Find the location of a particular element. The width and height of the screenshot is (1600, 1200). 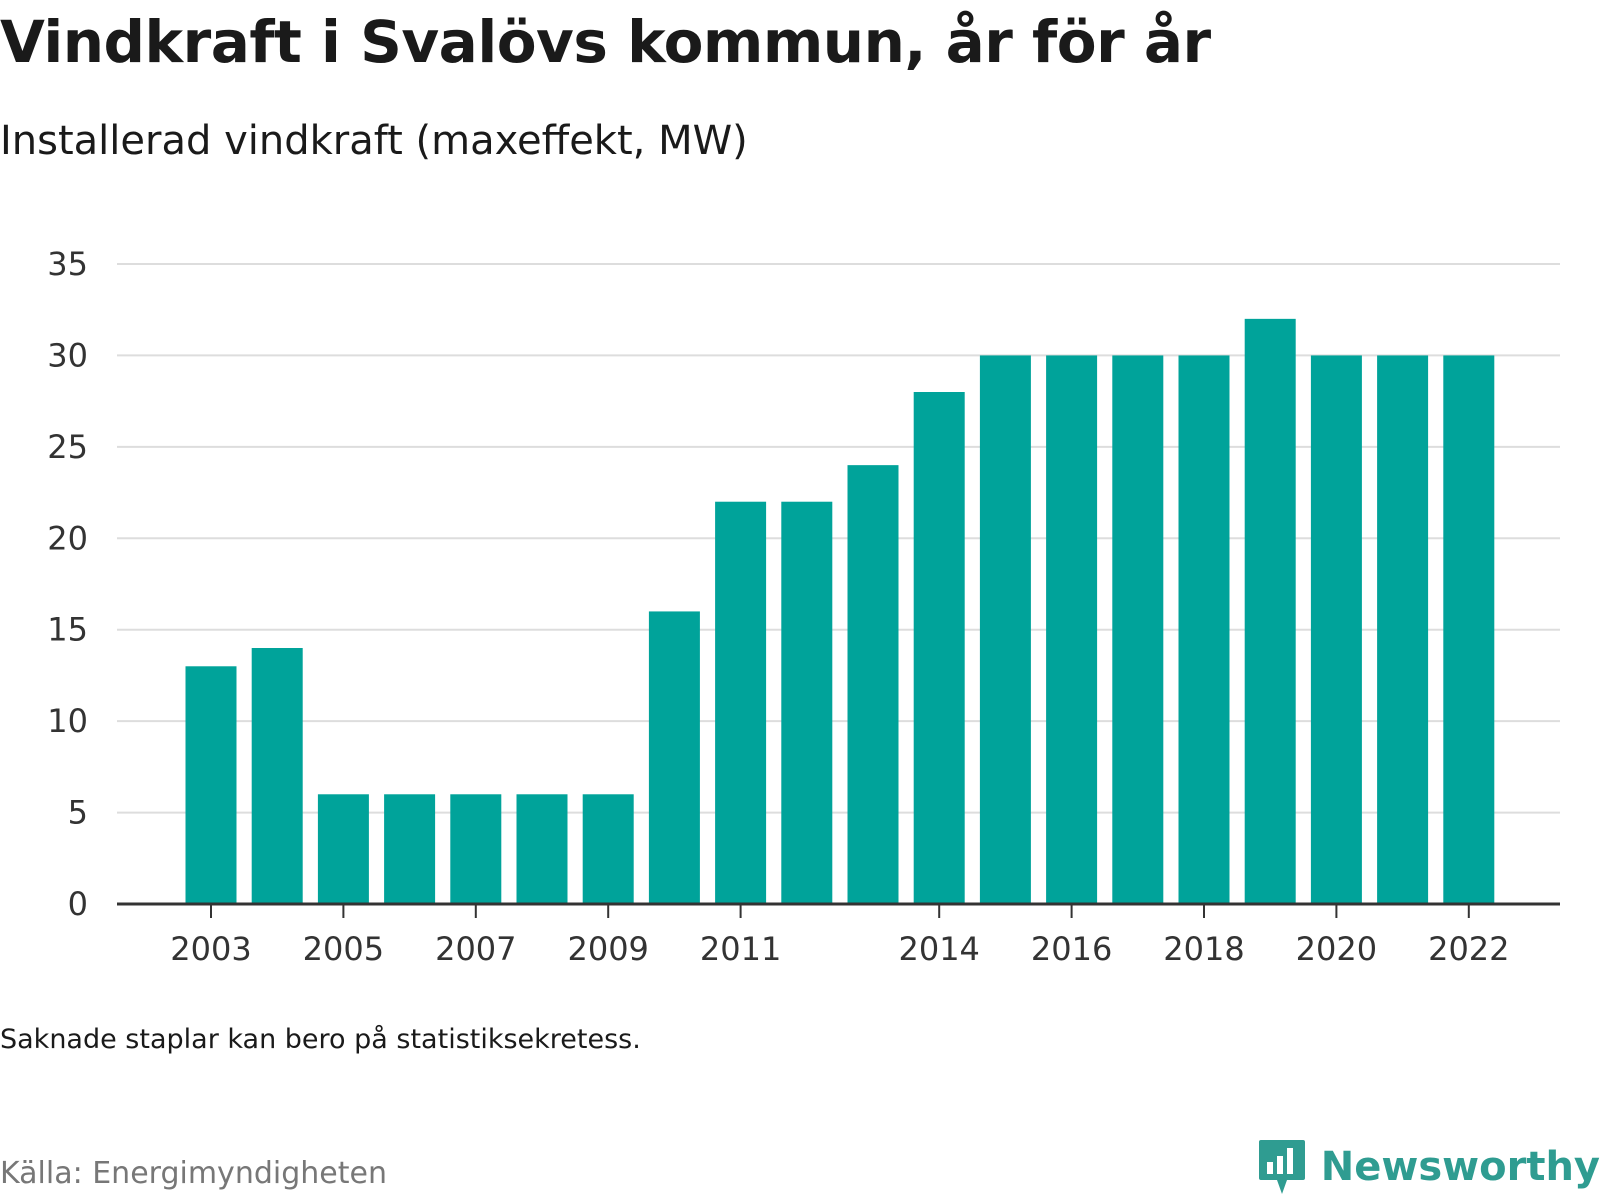

bar-2019 is located at coordinates (1270, 611).